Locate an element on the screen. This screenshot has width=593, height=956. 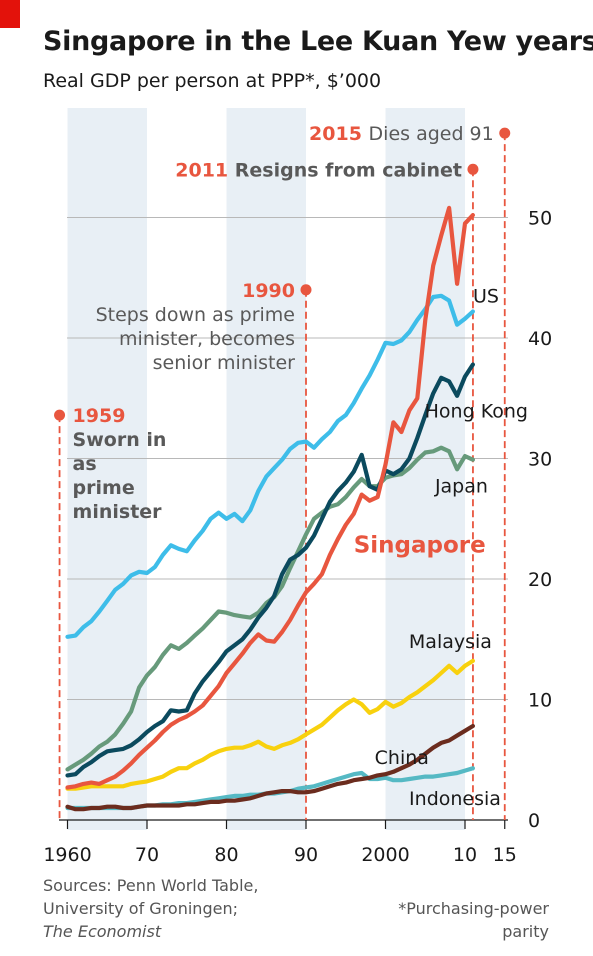
annotation-2011: 2011 Resigns from cabinet is located at coordinates (318, 170).